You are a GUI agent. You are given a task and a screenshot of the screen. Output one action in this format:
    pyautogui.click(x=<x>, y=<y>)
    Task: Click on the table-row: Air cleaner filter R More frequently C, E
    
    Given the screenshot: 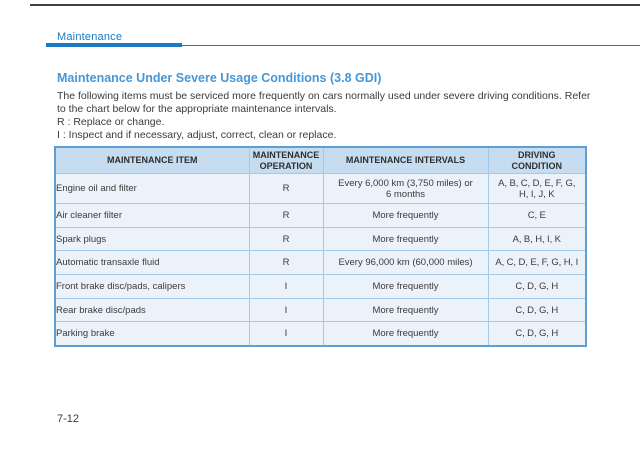 What is the action you would take?
    pyautogui.click(x=320, y=215)
    